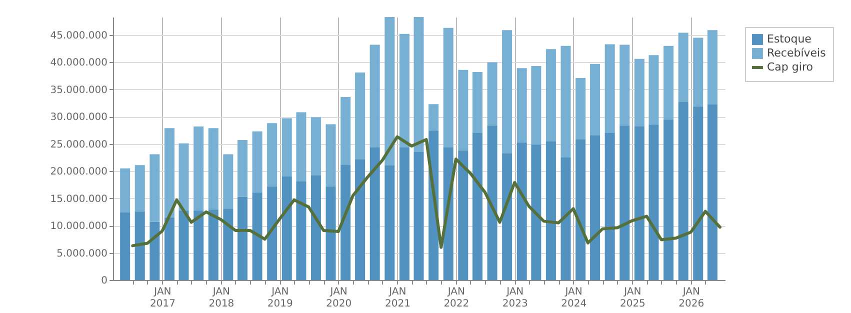  I want to click on legend-label: Recebíveis, so click(796, 53).